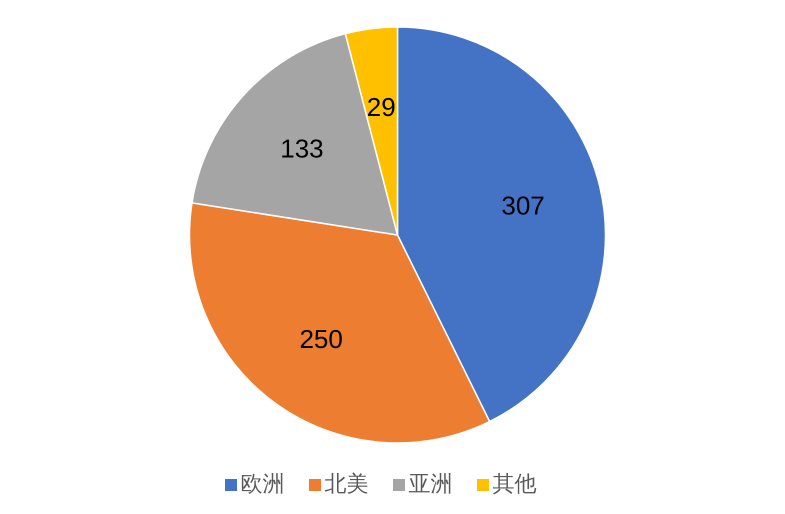 The height and width of the screenshot is (514, 785). I want to click on data-label: 250, so click(321, 339).